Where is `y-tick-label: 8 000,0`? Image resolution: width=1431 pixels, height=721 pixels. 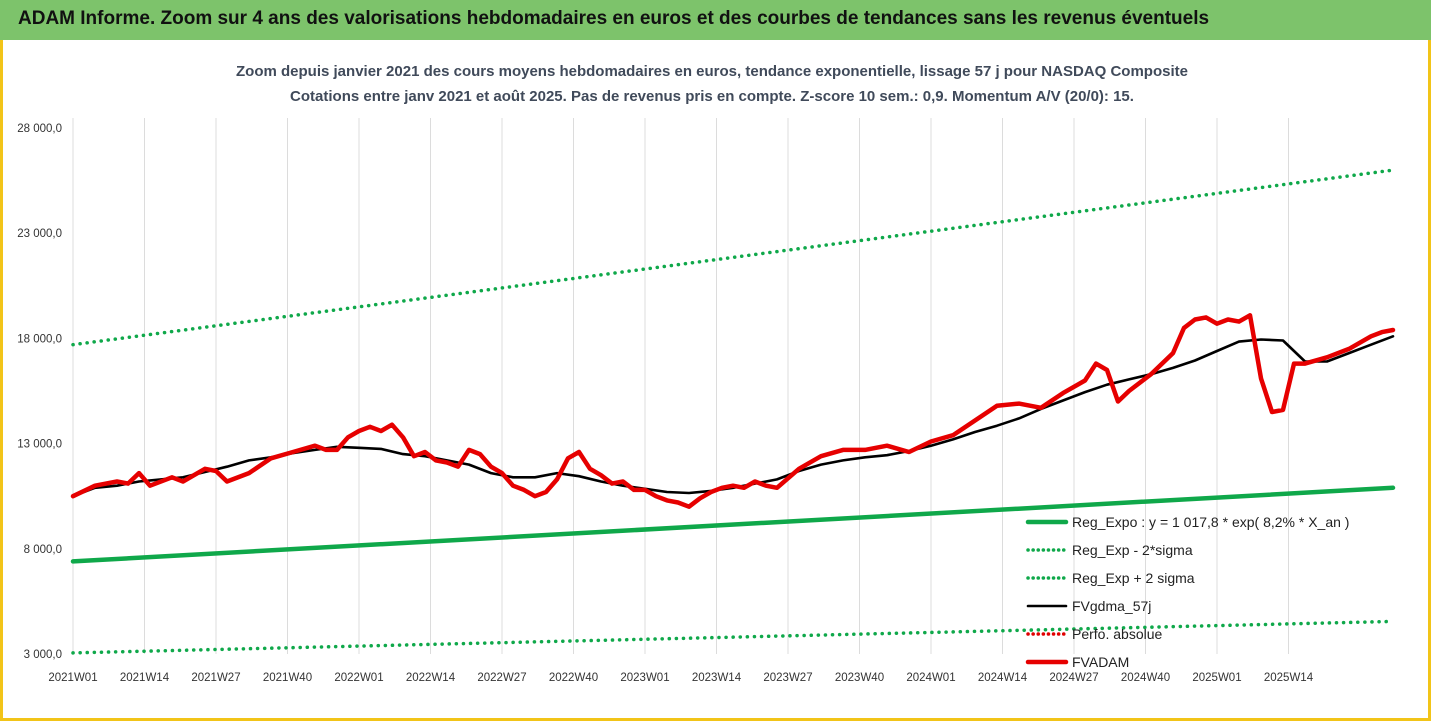 y-tick-label: 8 000,0 is located at coordinates (43, 550).